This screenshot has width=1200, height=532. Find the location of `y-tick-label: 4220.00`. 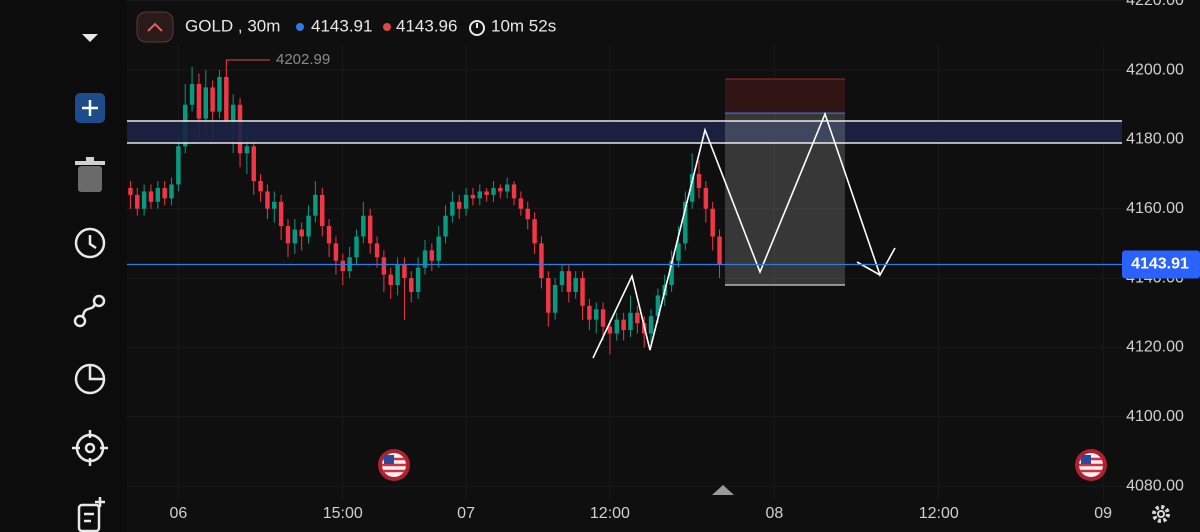

y-tick-label: 4220.00 is located at coordinates (1155, 4).